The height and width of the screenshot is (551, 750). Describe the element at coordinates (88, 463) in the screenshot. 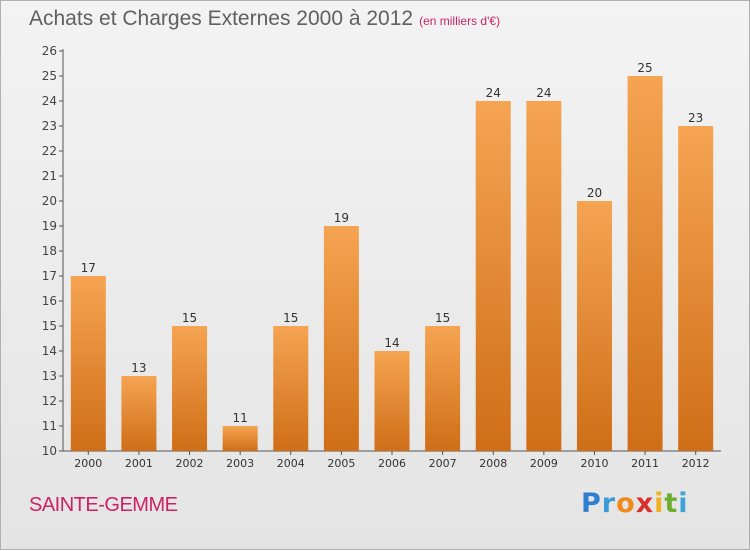

I see `x-tick-label: 2000` at that location.